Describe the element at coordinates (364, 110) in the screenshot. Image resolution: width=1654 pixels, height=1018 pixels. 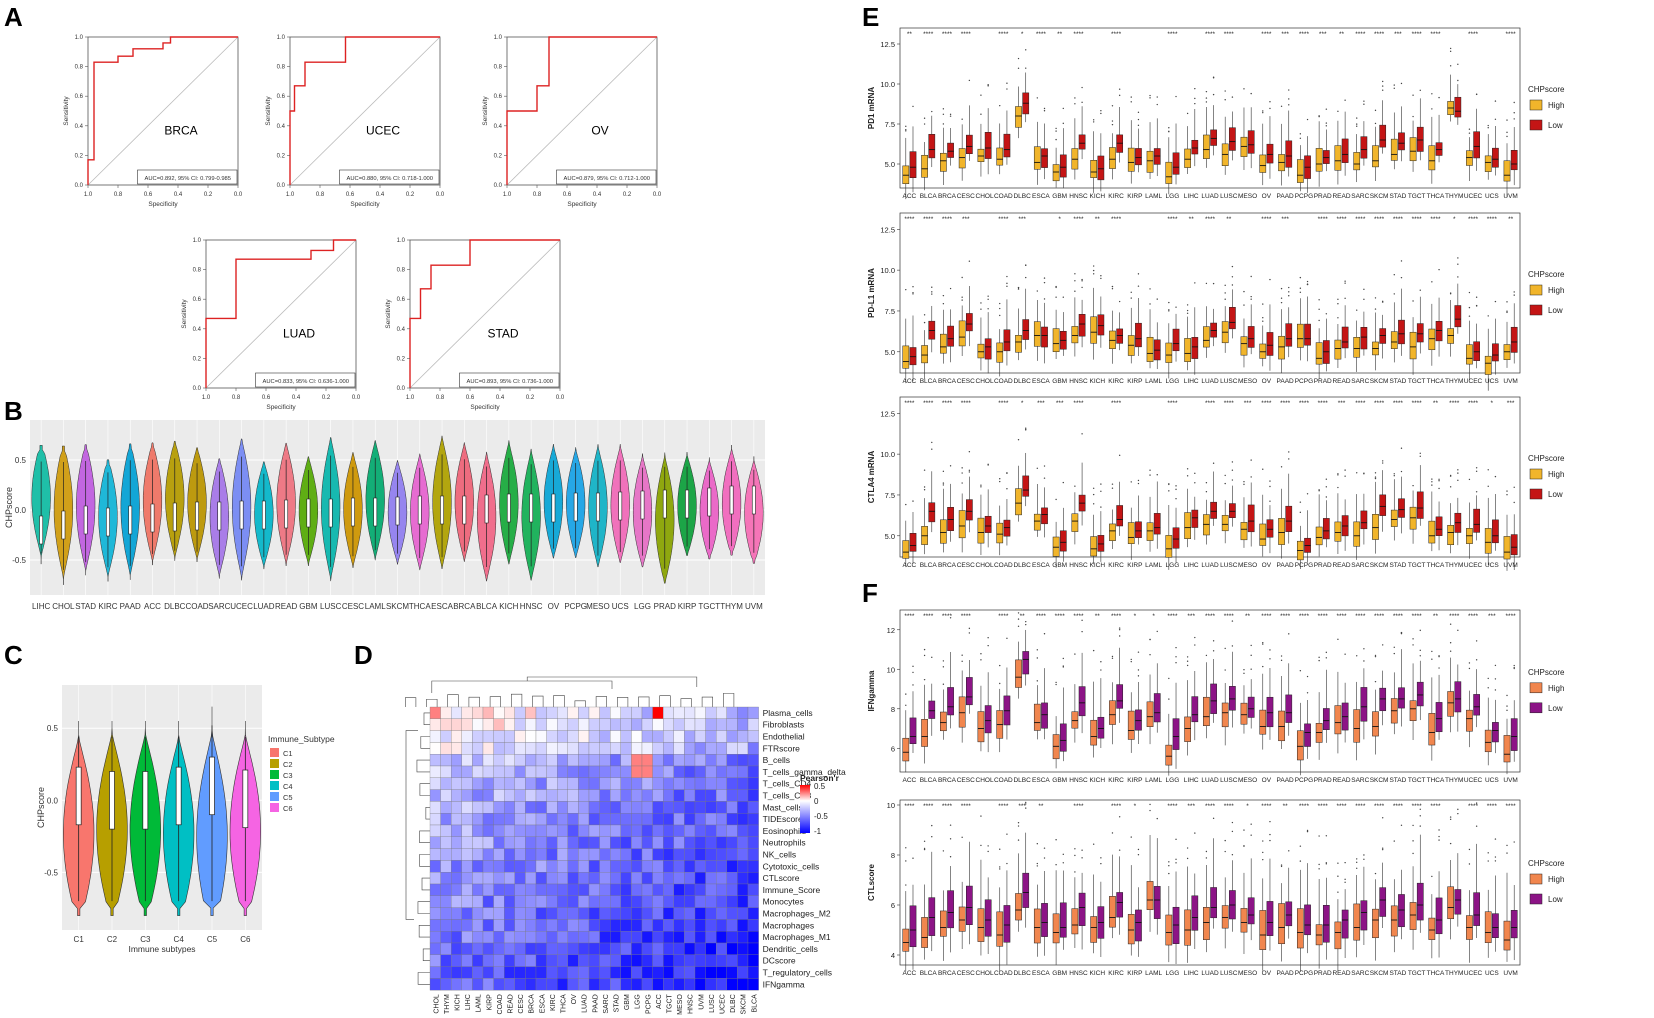
I see `roc-curve` at that location.